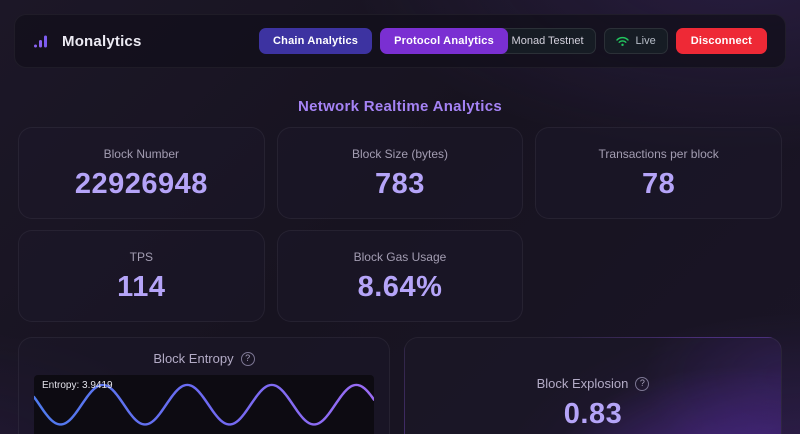  I want to click on block-entropy-panel: Block Entropy ? Entropy: 3.9419, so click(204, 385).